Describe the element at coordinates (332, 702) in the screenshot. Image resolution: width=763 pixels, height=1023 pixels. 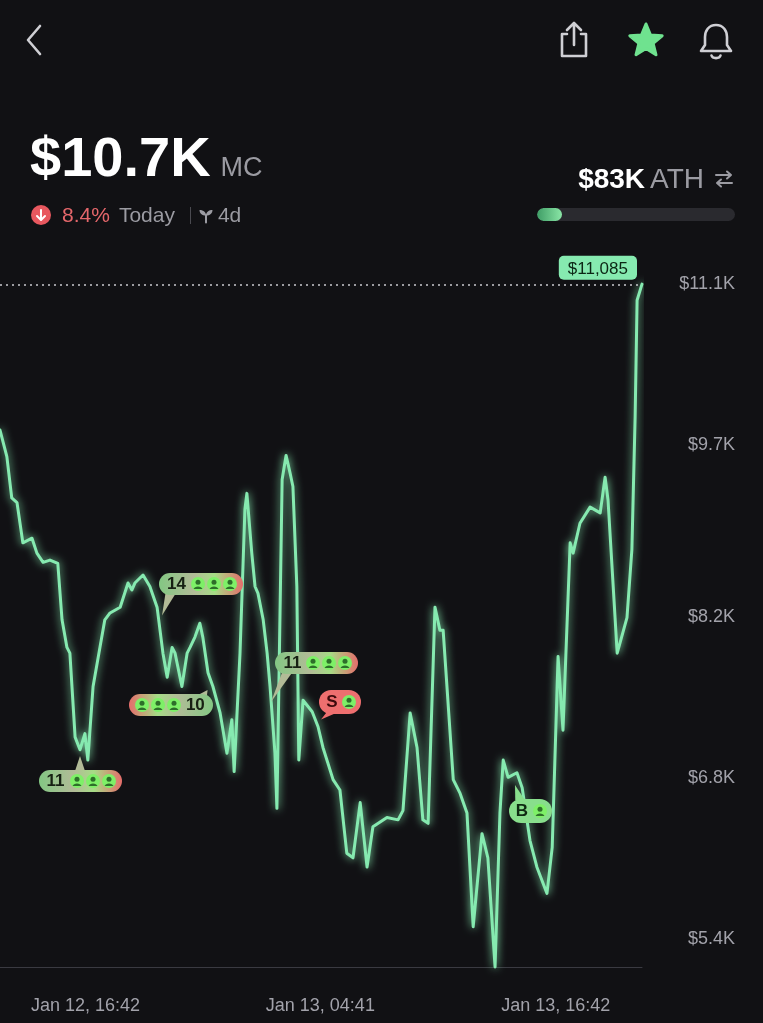
I see `annotation: S` at that location.